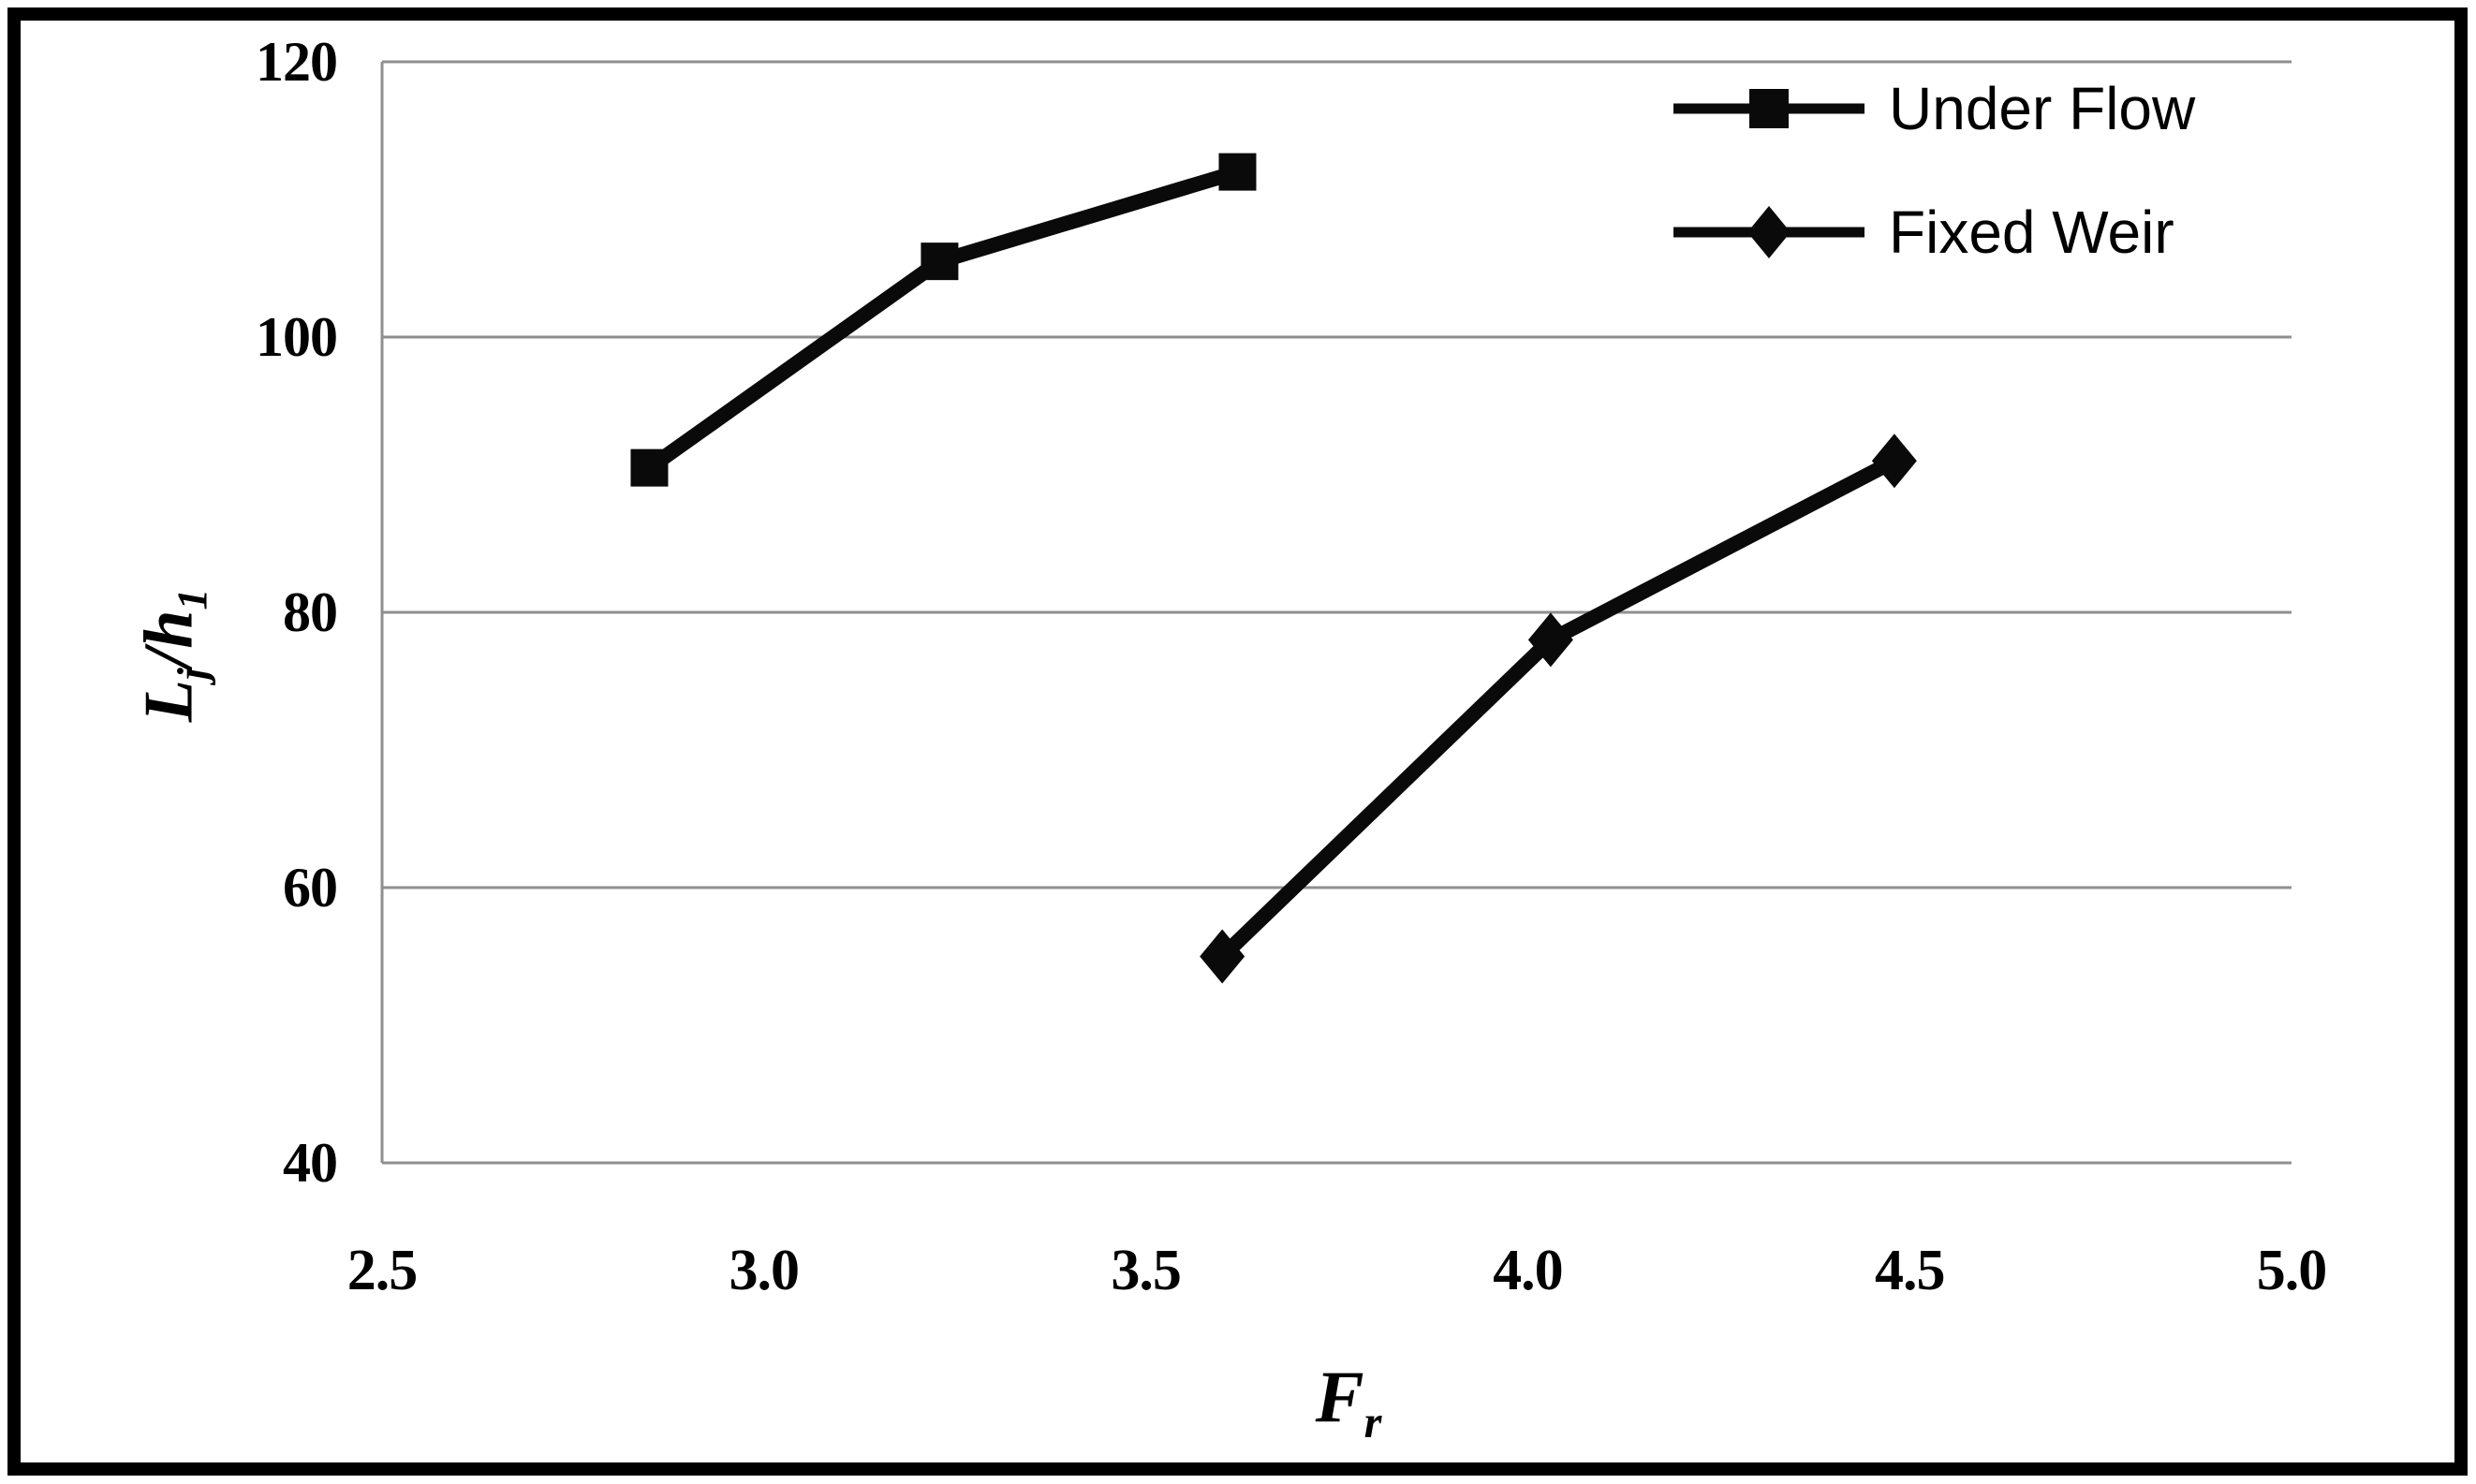  I want to click on series-line-under-flow, so click(942, 319).